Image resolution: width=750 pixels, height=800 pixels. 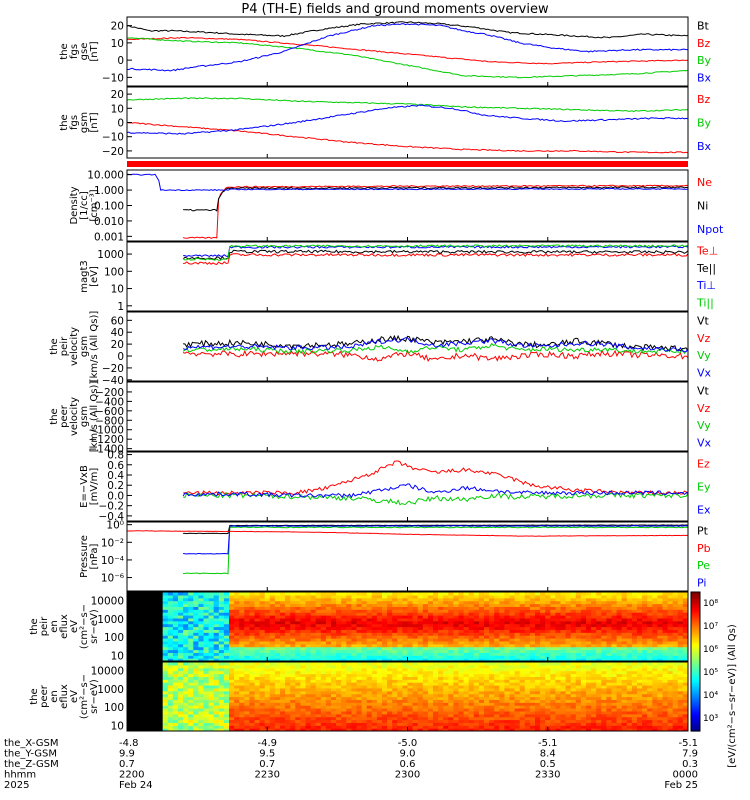 What do you see at coordinates (84, 556) in the screenshot?
I see `ylabel-pressure-0: Pressure` at bounding box center [84, 556].